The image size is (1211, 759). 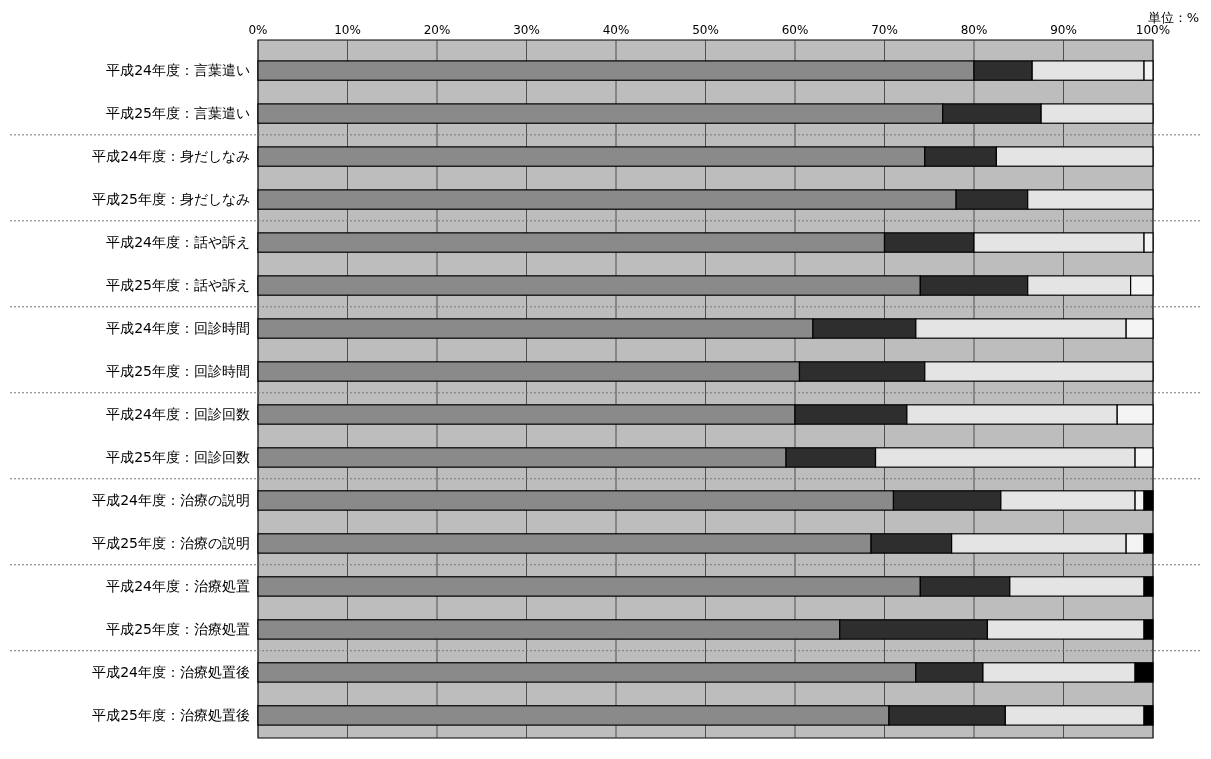 What do you see at coordinates (705, 30) in the screenshot?
I see `x-tick-label: 50%` at bounding box center [705, 30].